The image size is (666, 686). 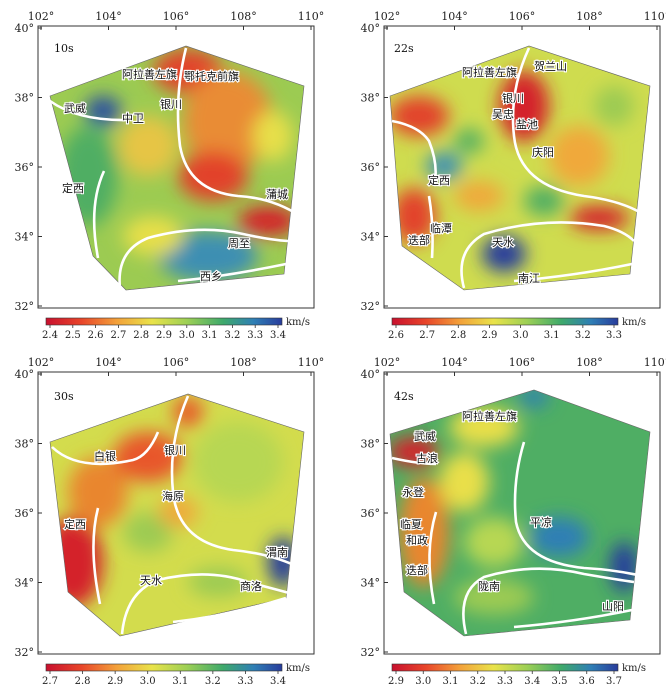 I want to click on city-label: 中卫, so click(x=133, y=118).